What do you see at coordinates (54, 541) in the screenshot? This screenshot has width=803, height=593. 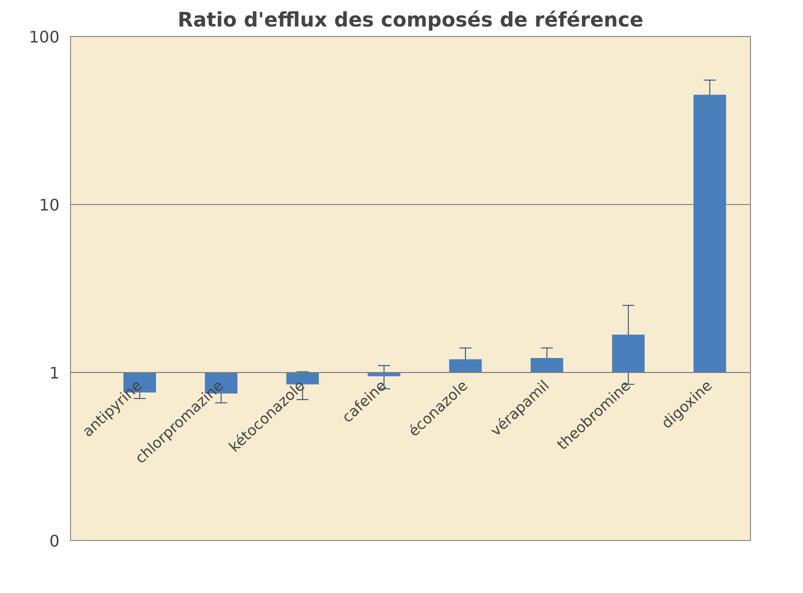 I see `y-tick-label: 0` at bounding box center [54, 541].